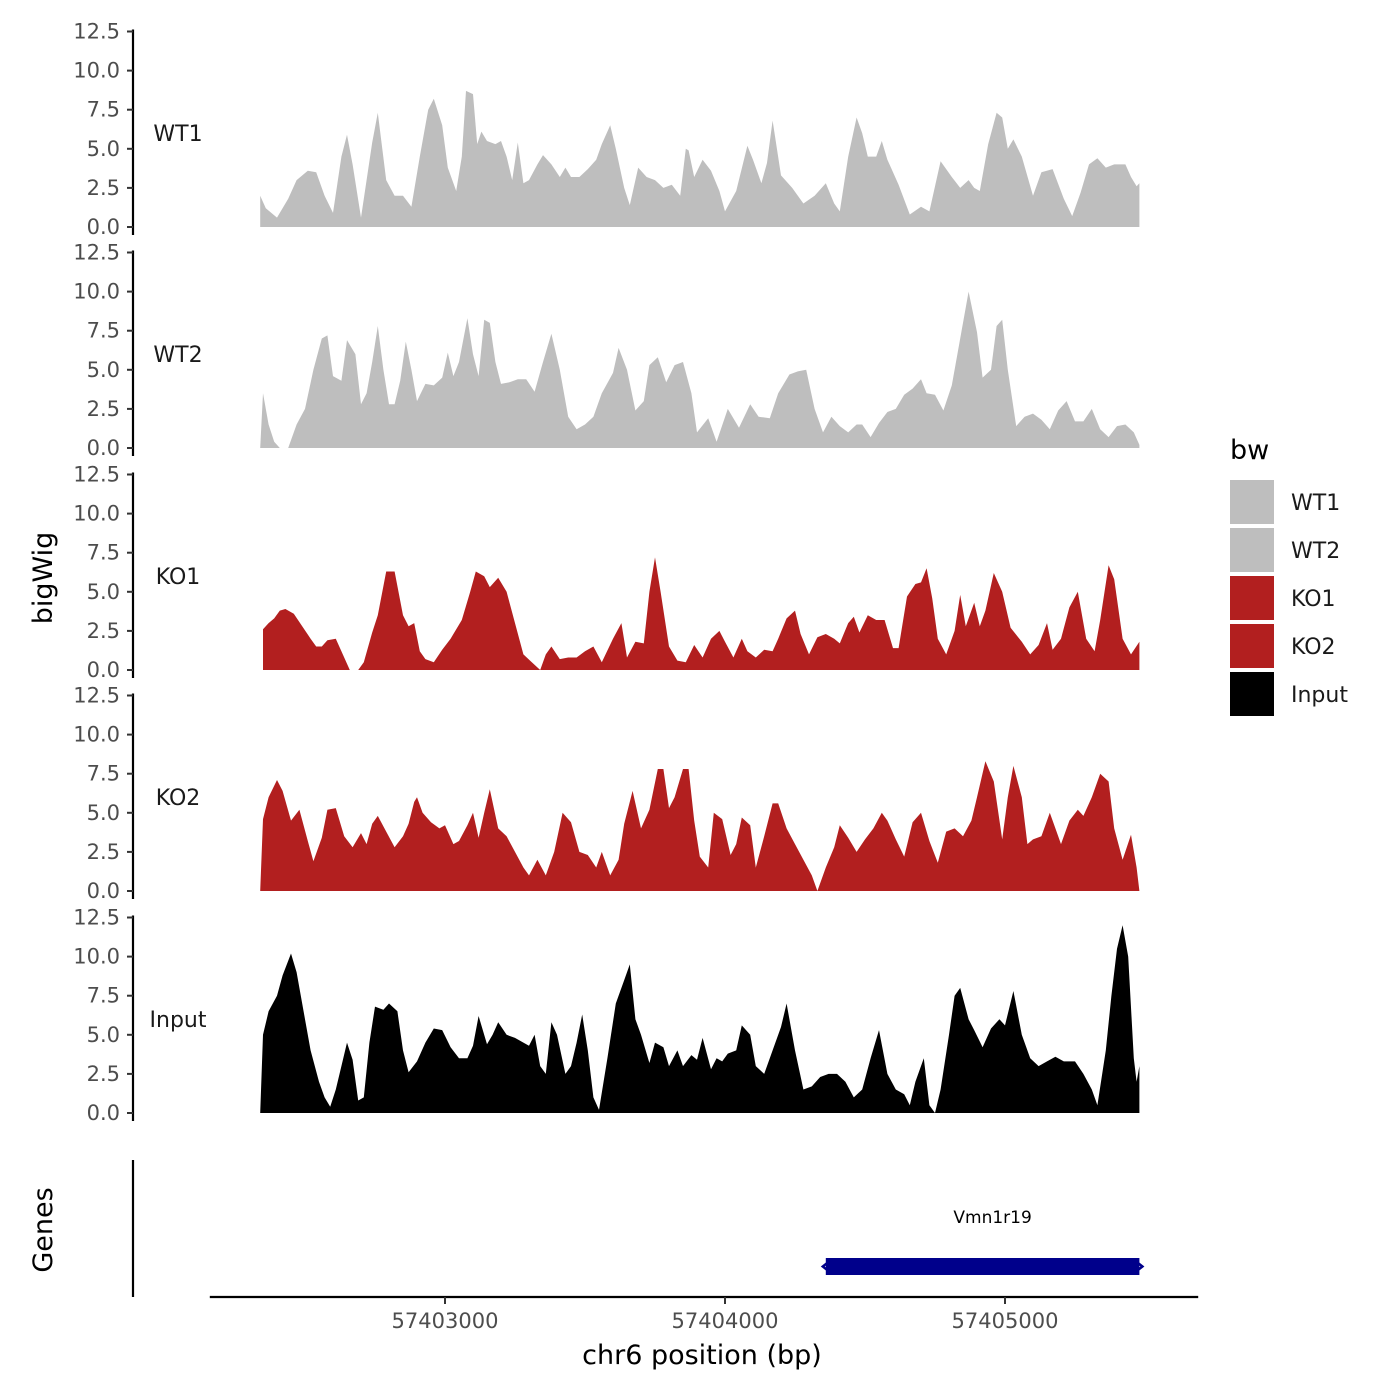 The image size is (1400, 1400). What do you see at coordinates (1249, 450) in the screenshot?
I see `legend-title: bw` at bounding box center [1249, 450].